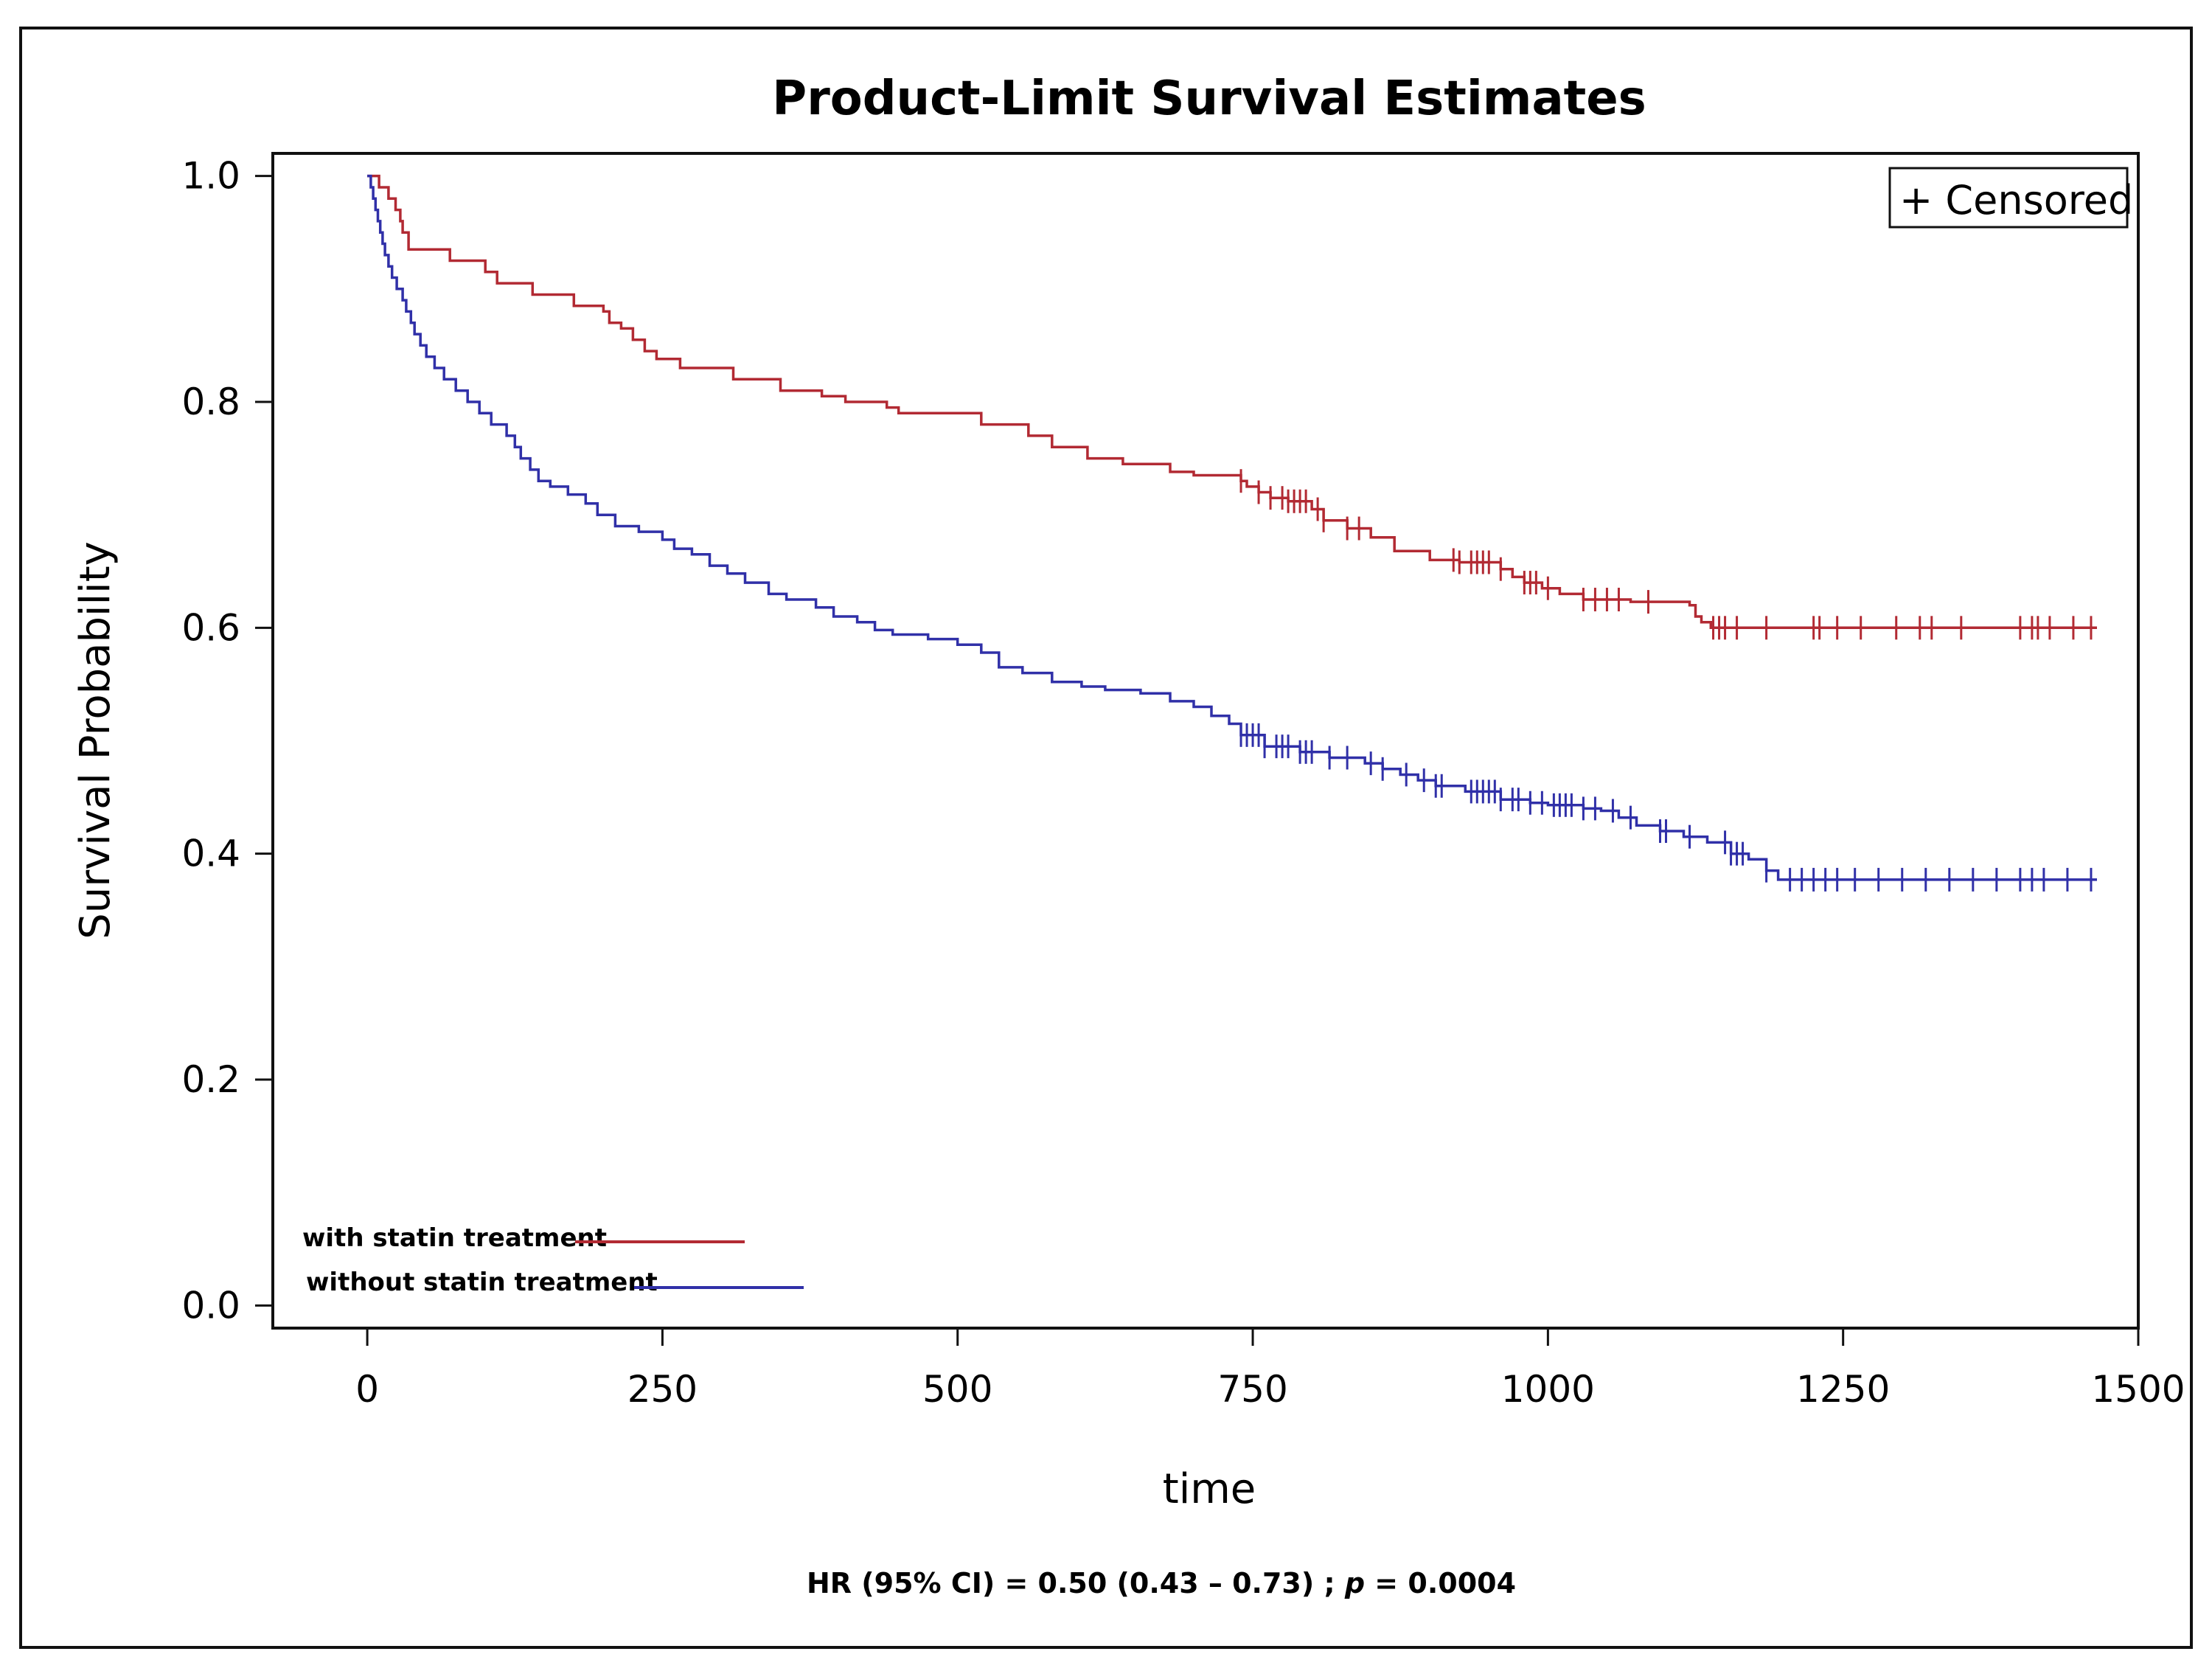 Image resolution: width=2212 pixels, height=1671 pixels. Describe the element at coordinates (210, 854) in the screenshot. I see `y-tick-label-2: 0.4` at that location.